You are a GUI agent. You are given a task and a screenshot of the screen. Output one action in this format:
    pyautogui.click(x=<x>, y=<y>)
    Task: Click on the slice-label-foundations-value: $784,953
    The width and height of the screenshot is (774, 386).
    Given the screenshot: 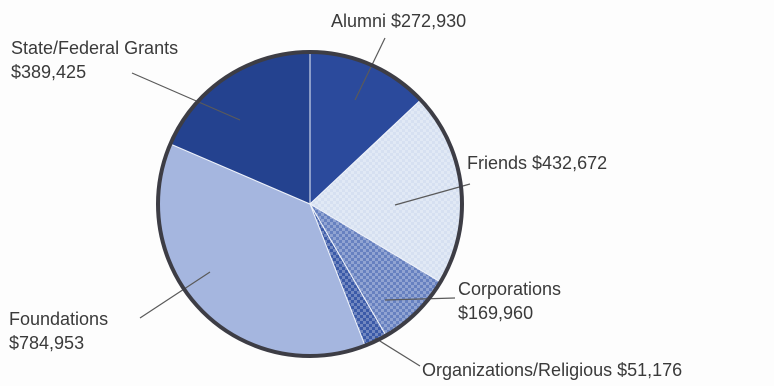 What is the action you would take?
    pyautogui.click(x=47, y=343)
    